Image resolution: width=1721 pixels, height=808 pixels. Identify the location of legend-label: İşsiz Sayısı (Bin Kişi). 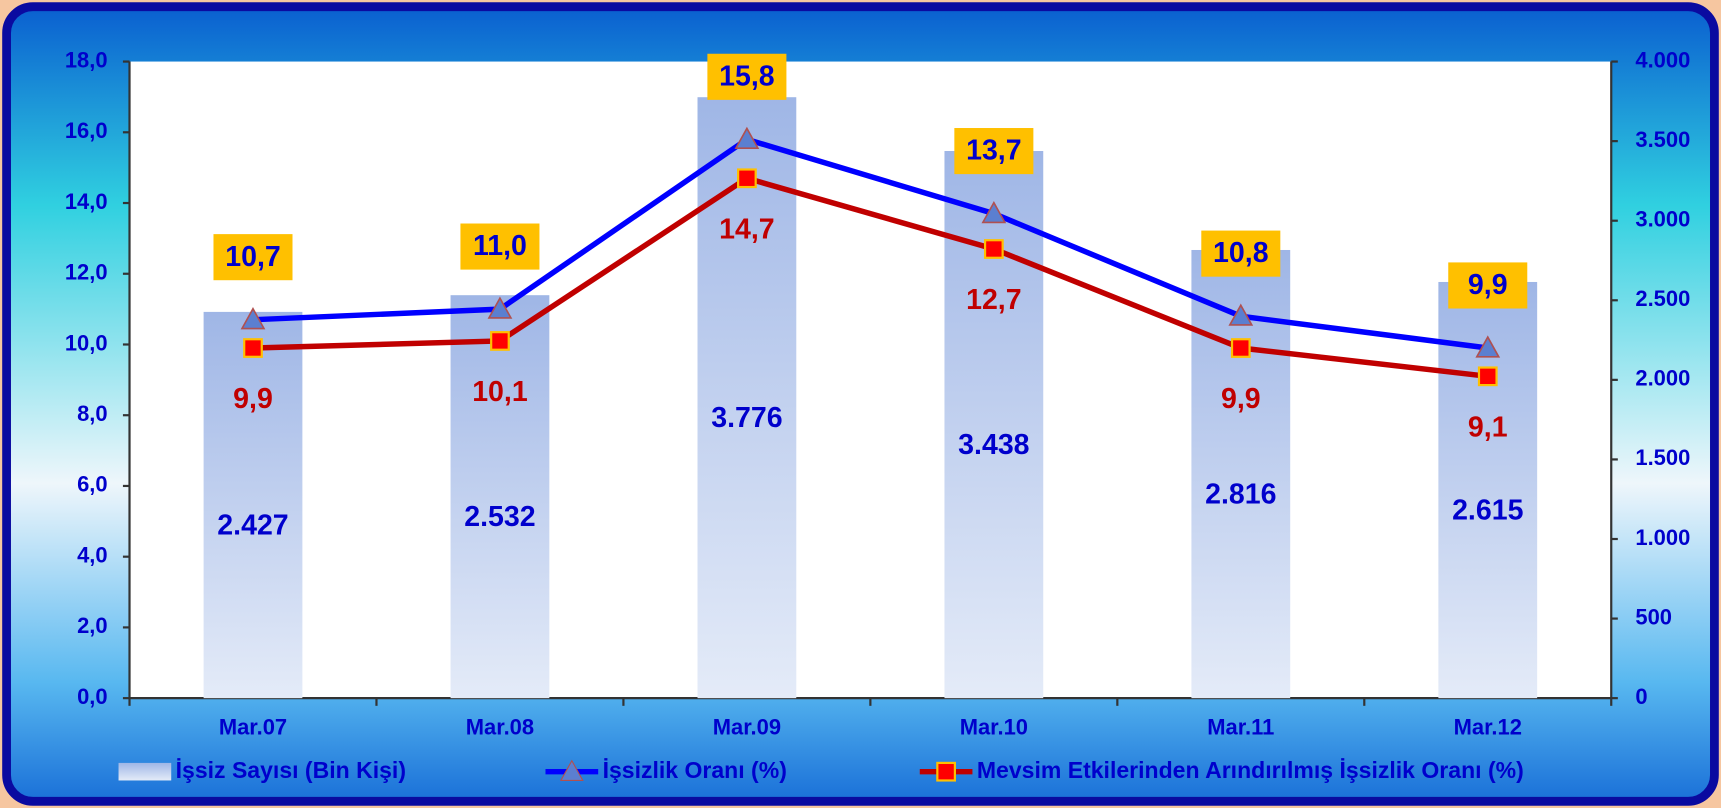
(291, 770).